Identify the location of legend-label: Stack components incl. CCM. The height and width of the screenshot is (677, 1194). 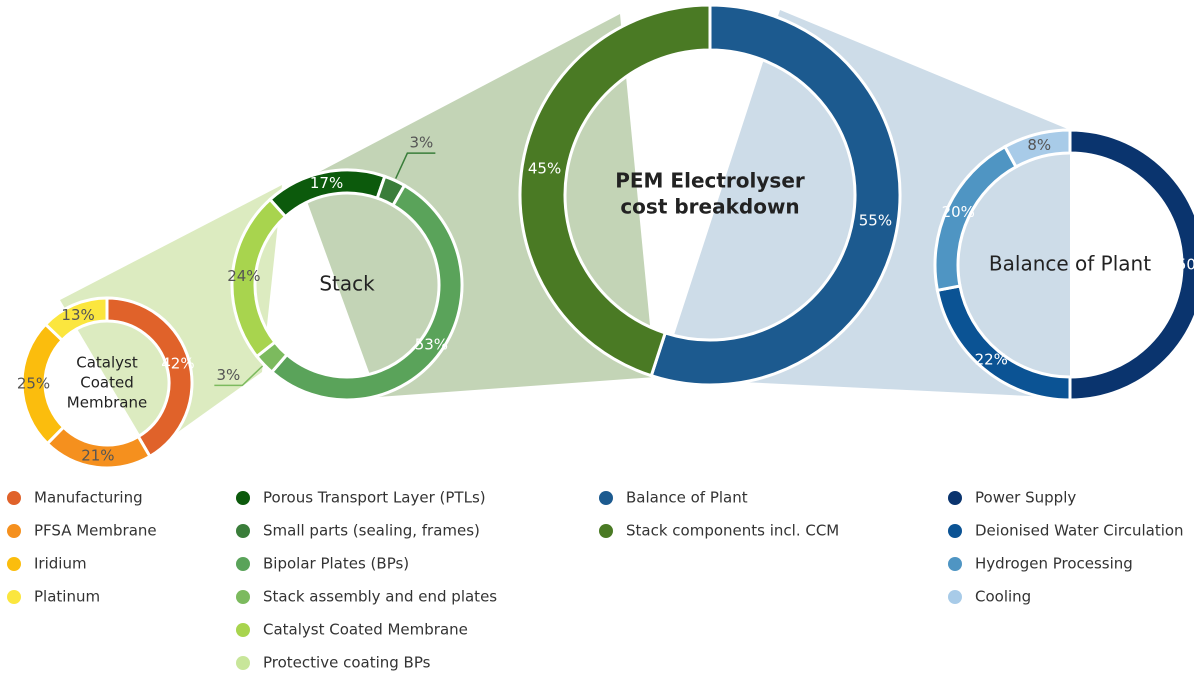
(732, 531).